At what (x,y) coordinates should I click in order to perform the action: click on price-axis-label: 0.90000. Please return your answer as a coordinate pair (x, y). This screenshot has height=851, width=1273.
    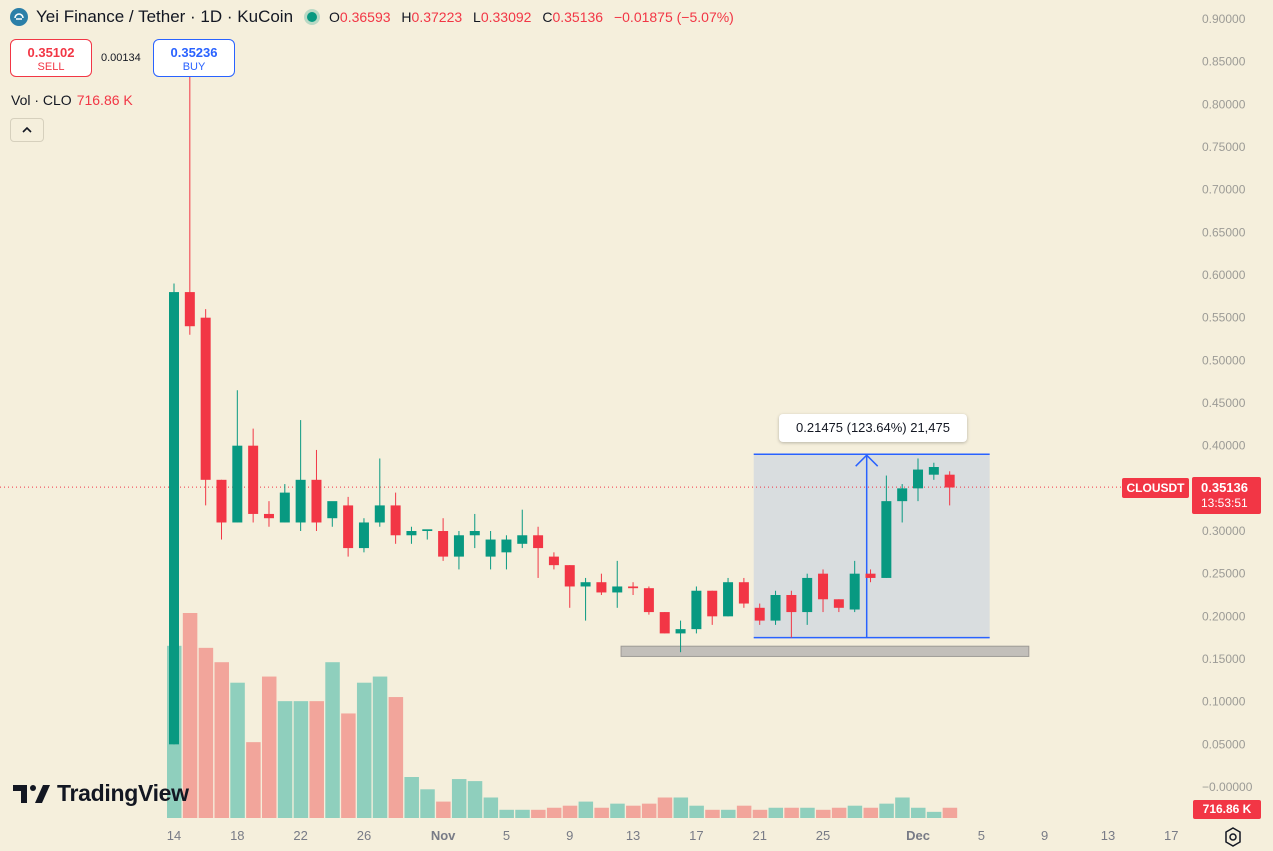
    Looking at the image, I should click on (1224, 19).